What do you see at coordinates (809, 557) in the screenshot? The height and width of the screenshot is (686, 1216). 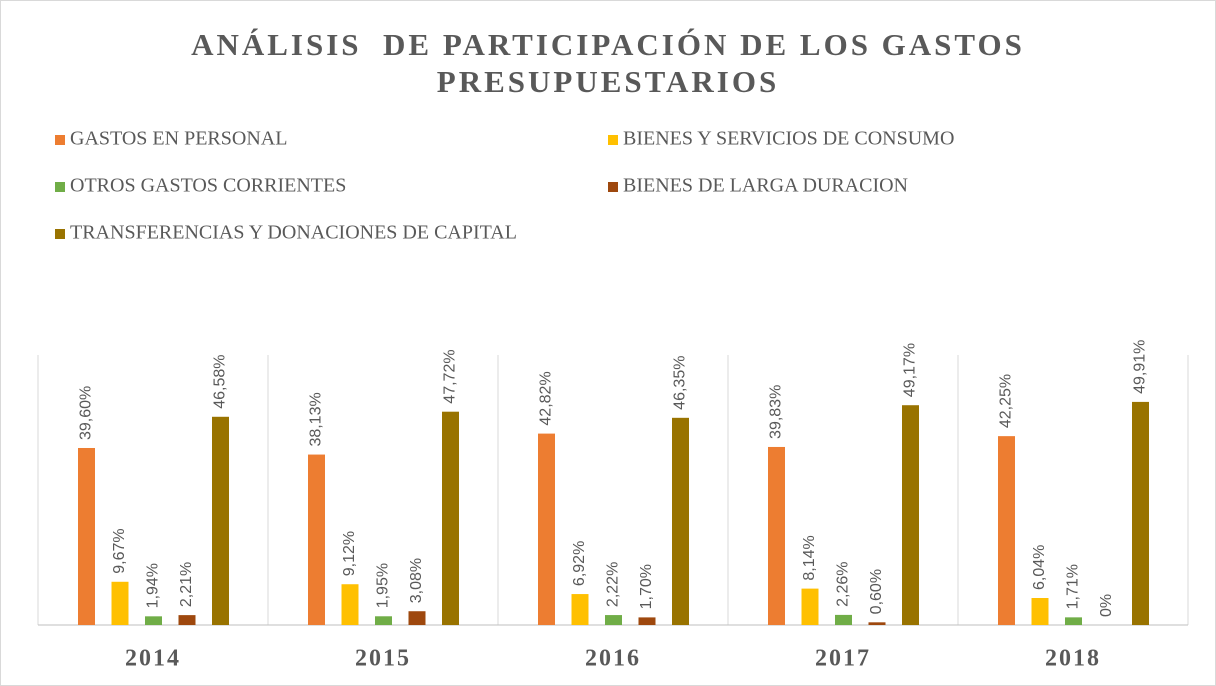 I see `value-label: 8,14%` at bounding box center [809, 557].